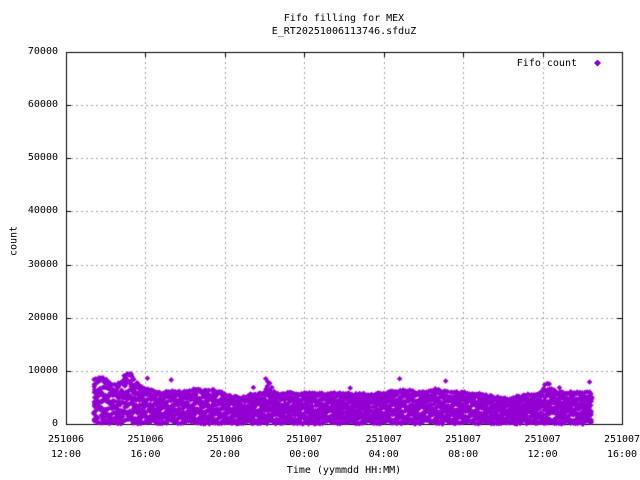  What do you see at coordinates (54, 423) in the screenshot?
I see `y-tick-label: 0` at bounding box center [54, 423].